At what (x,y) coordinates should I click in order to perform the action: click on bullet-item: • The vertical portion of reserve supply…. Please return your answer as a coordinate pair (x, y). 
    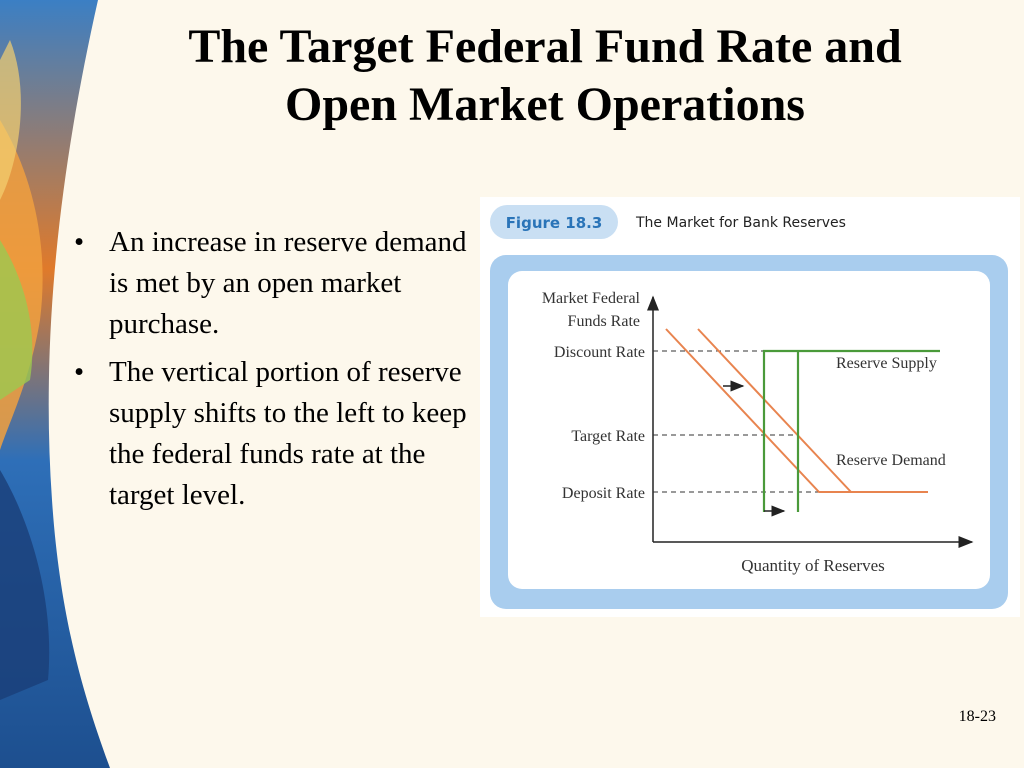
    Looking at the image, I should click on (272, 434).